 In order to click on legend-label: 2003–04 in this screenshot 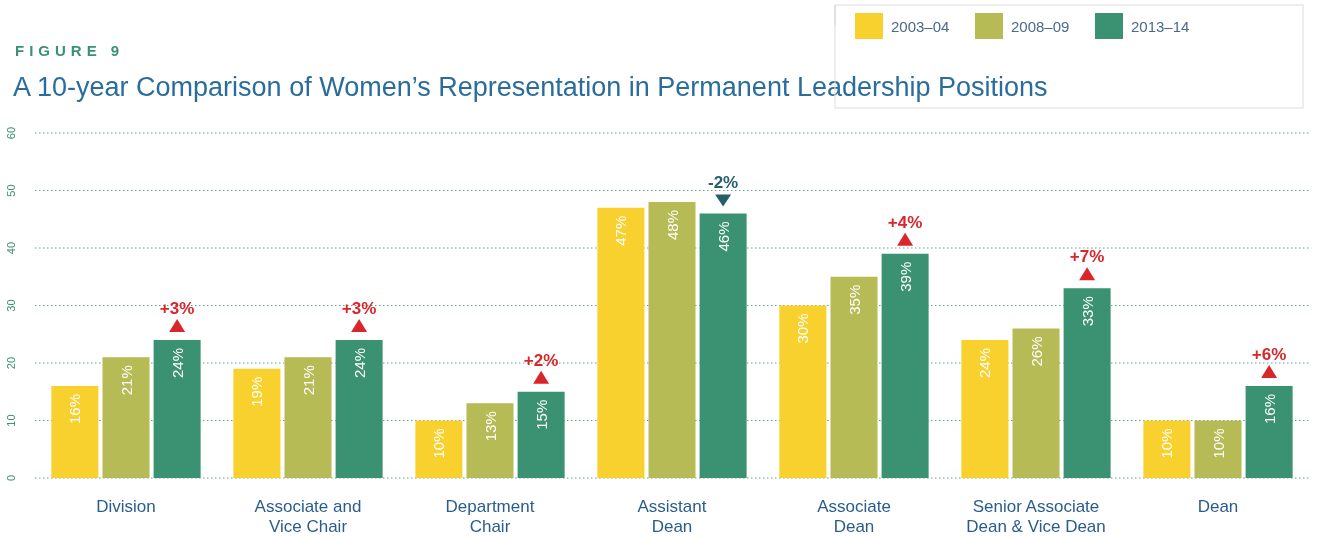, I will do `click(920, 26)`.